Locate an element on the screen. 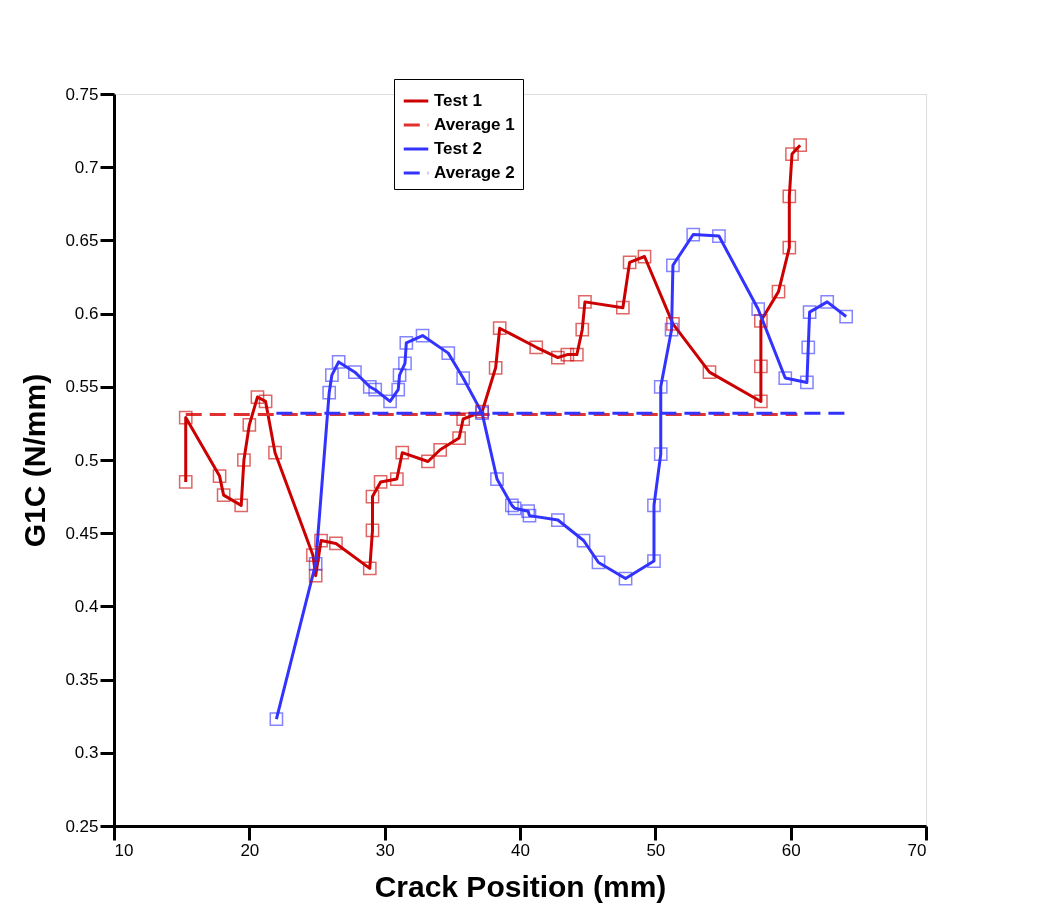 The height and width of the screenshot is (922, 1038). y-tick-label: 0.35 is located at coordinates (82, 680).